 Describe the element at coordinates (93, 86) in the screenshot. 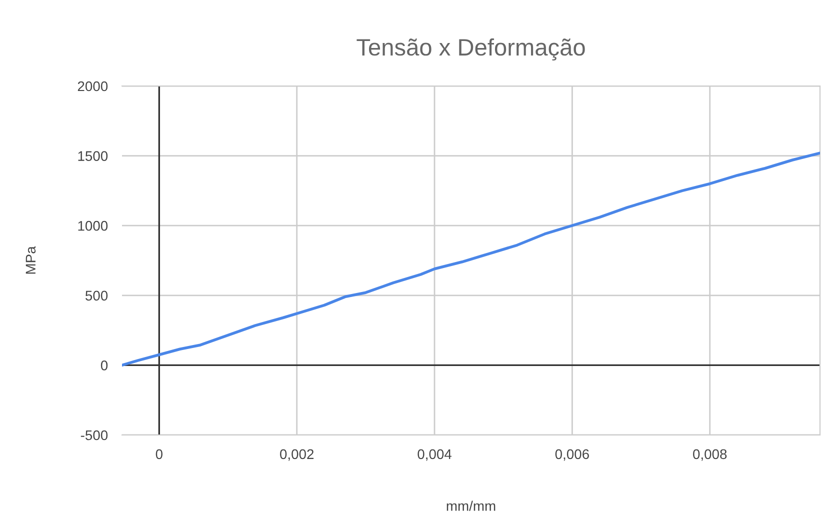

I see `y-tick-label: 2000` at that location.